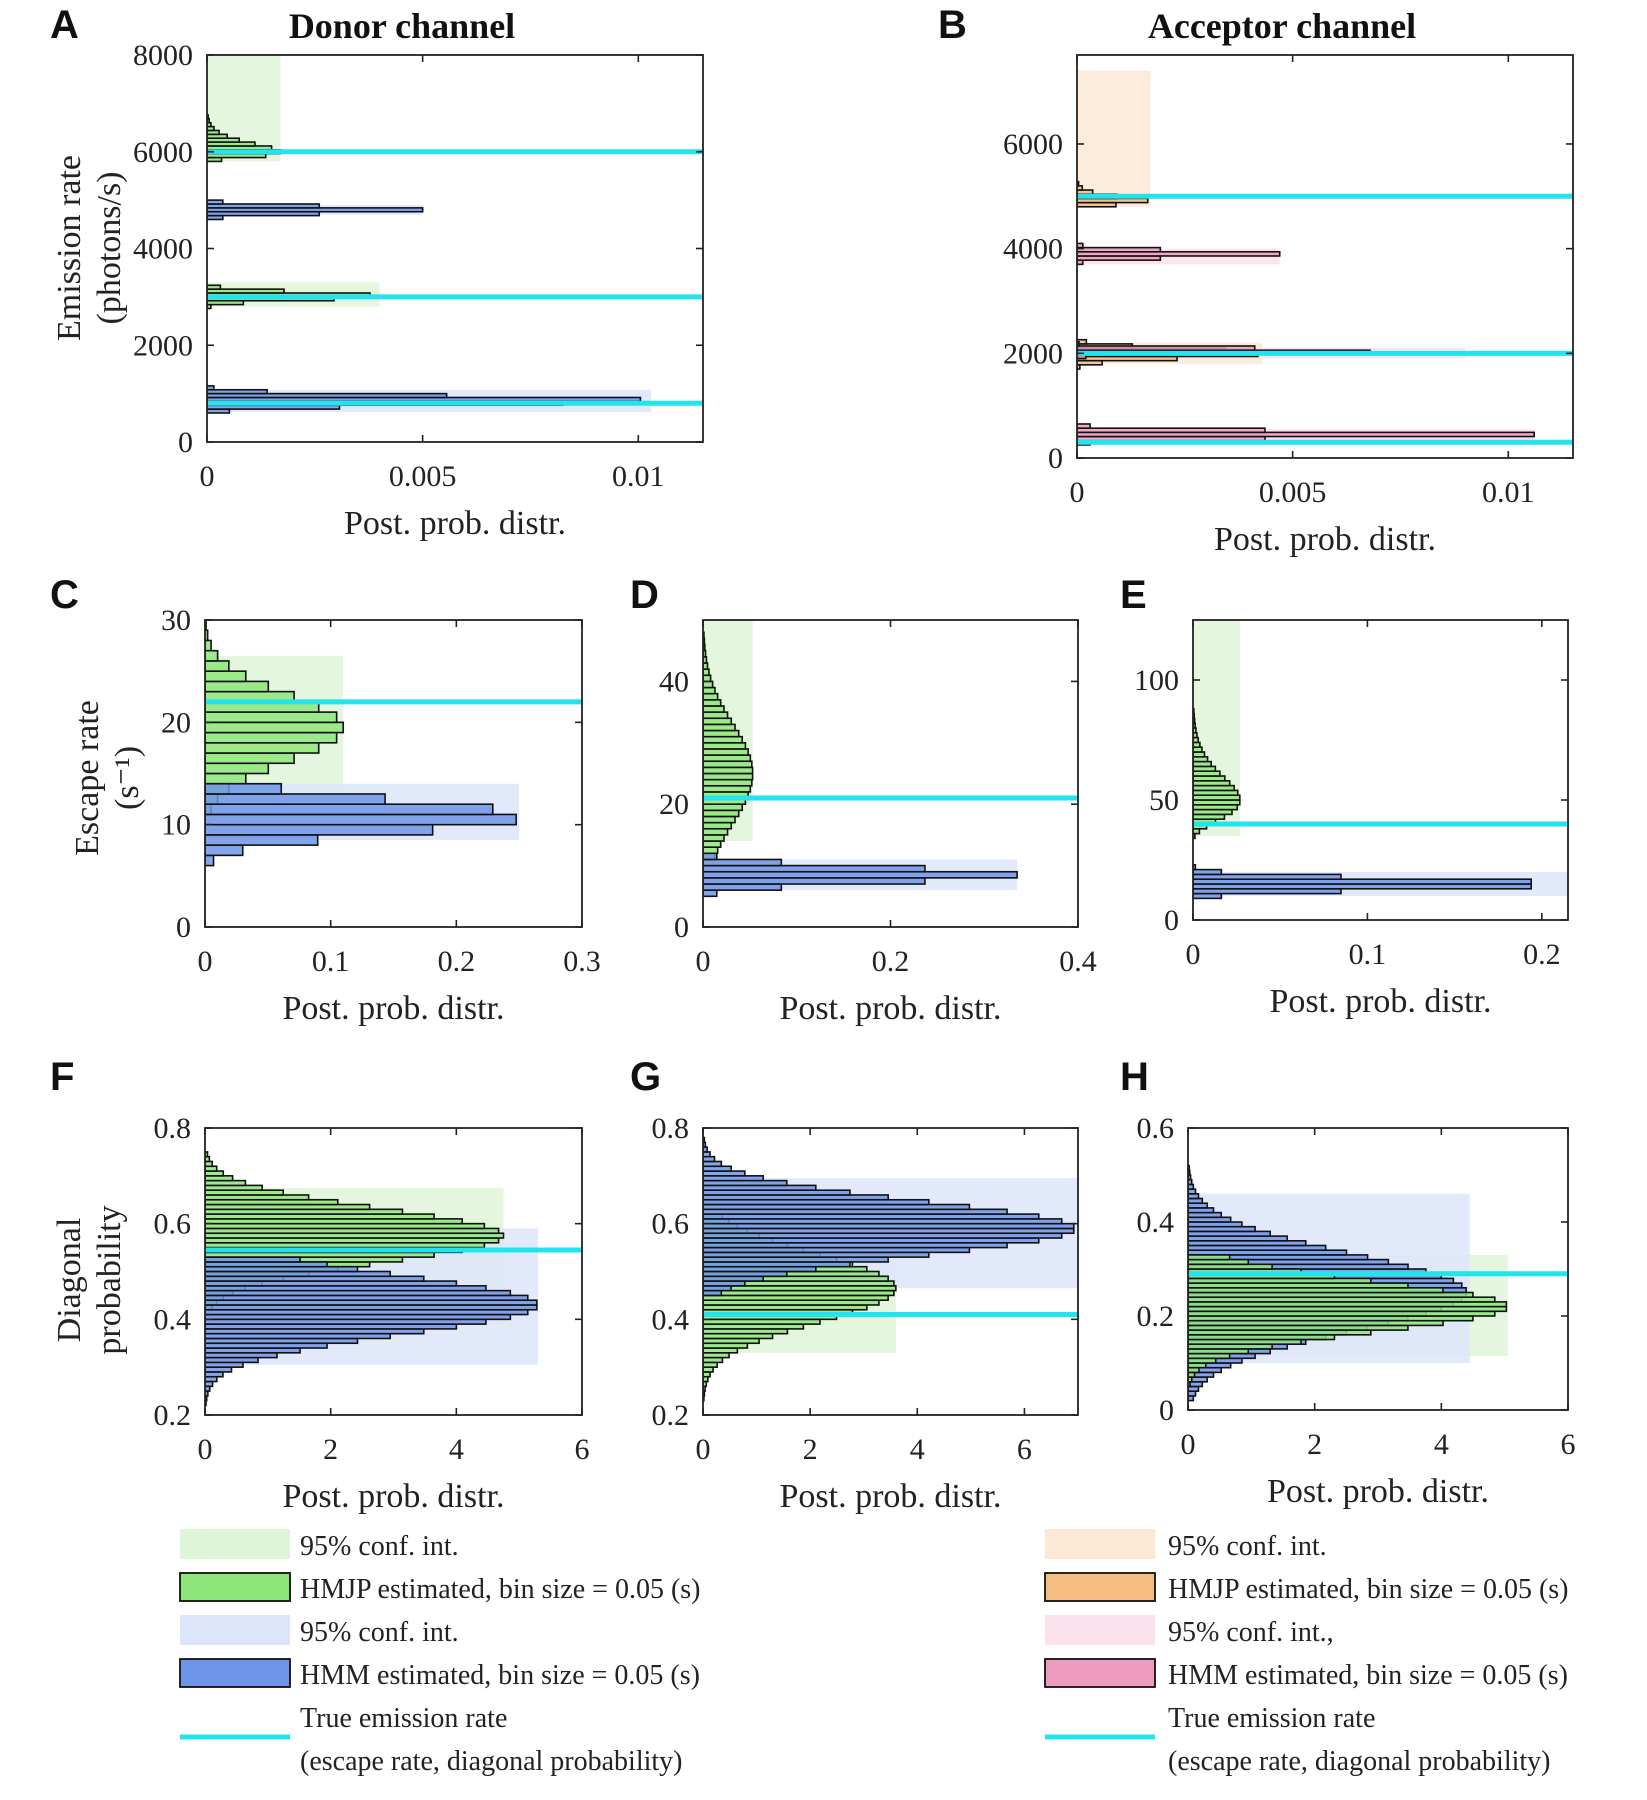 The width and height of the screenshot is (1647, 1800). Describe the element at coordinates (1282, 26) in the screenshot. I see `panel-title: Acceptor channel` at that location.